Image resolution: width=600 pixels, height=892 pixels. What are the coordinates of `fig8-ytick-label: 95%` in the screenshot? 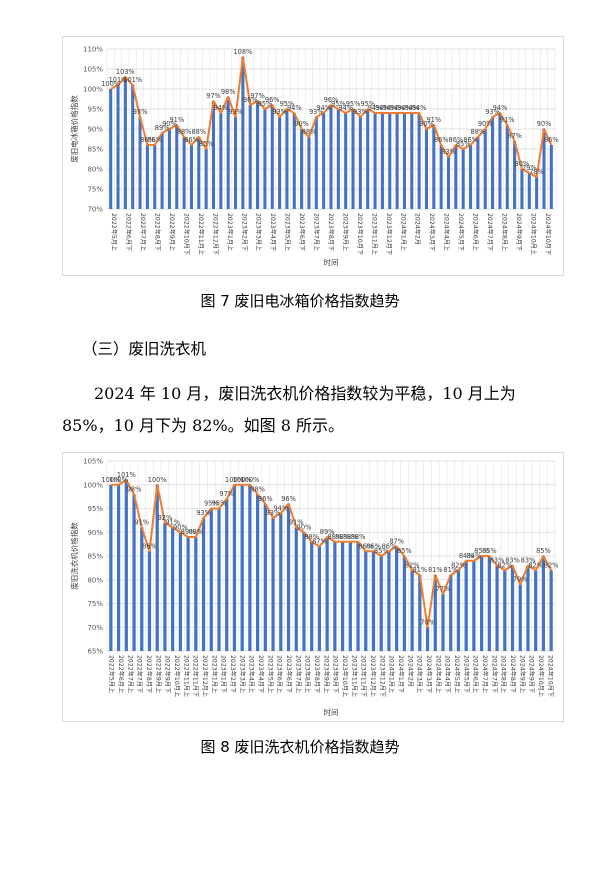 It's located at (95, 509).